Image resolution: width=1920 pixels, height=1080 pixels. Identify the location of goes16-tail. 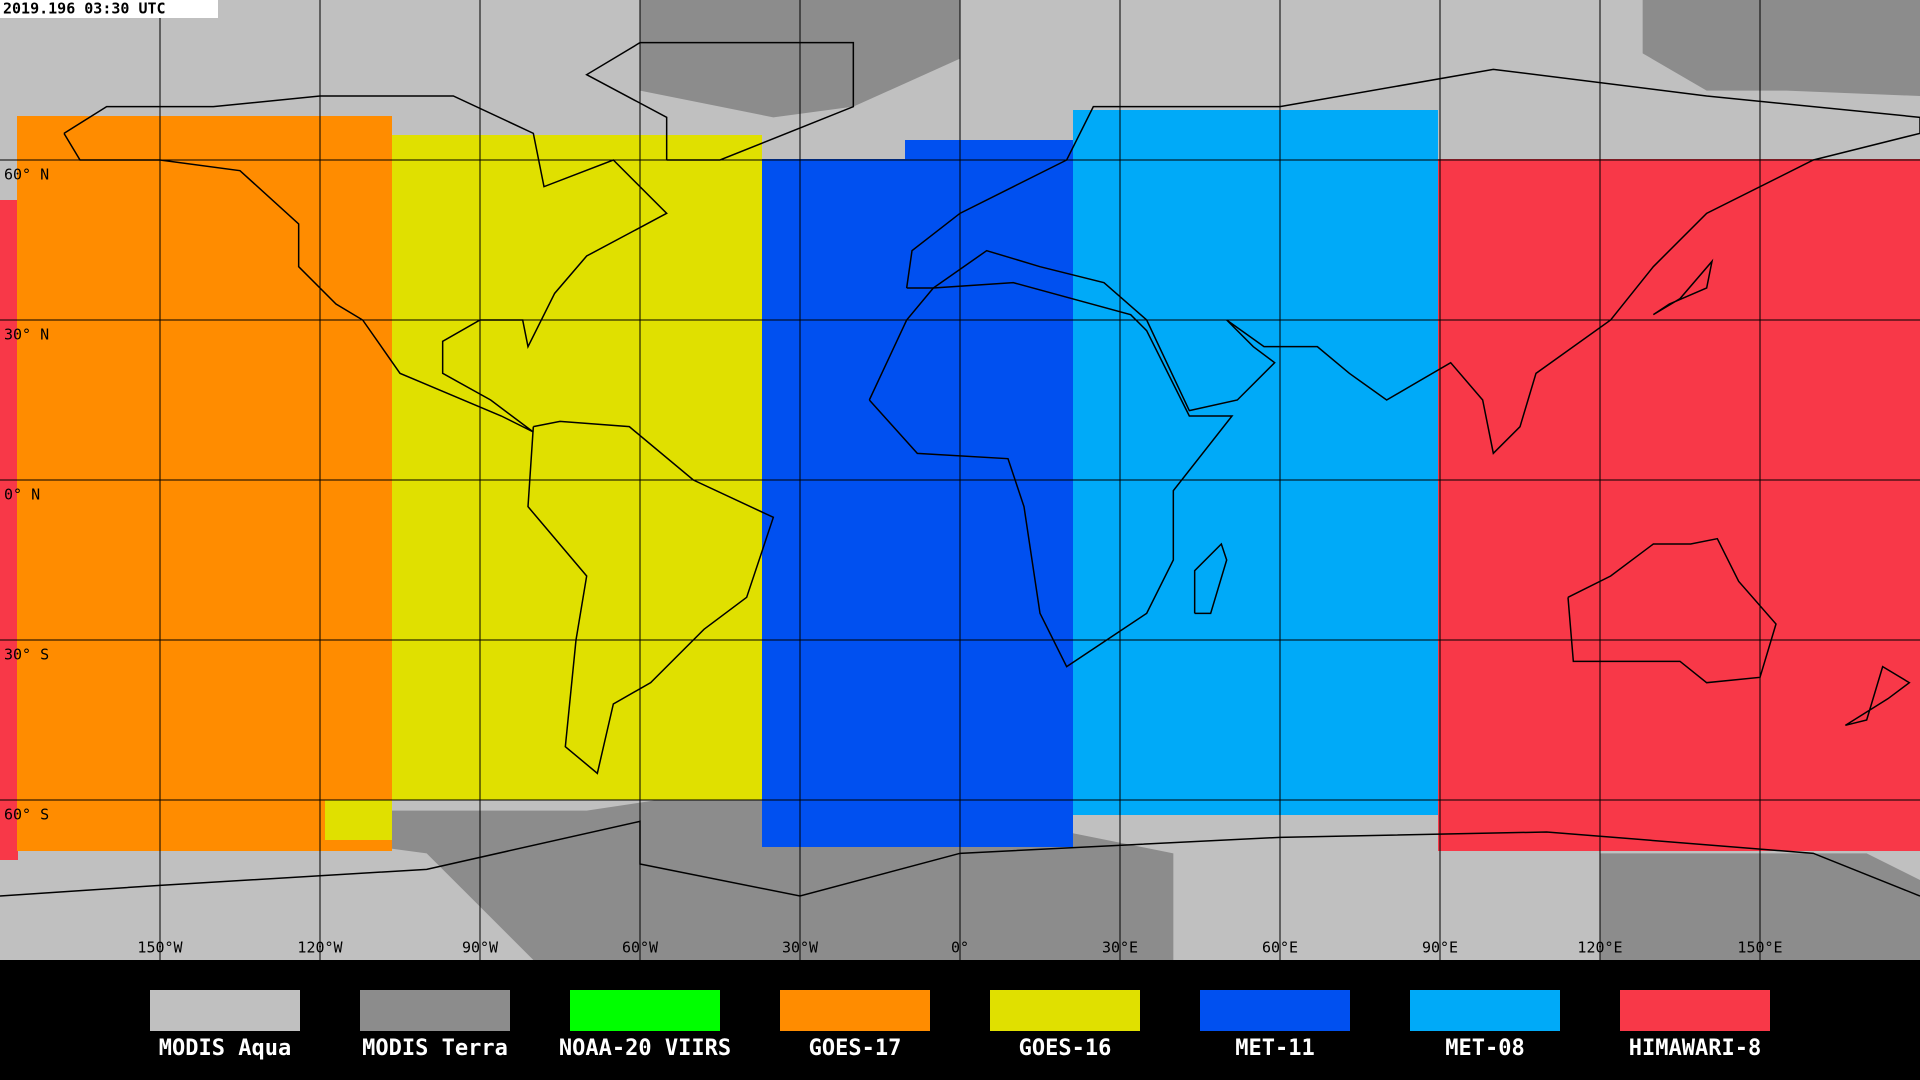
(358, 820).